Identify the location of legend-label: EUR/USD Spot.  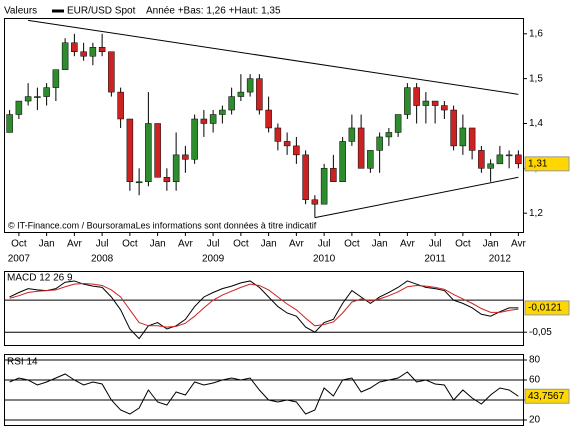
(101, 11).